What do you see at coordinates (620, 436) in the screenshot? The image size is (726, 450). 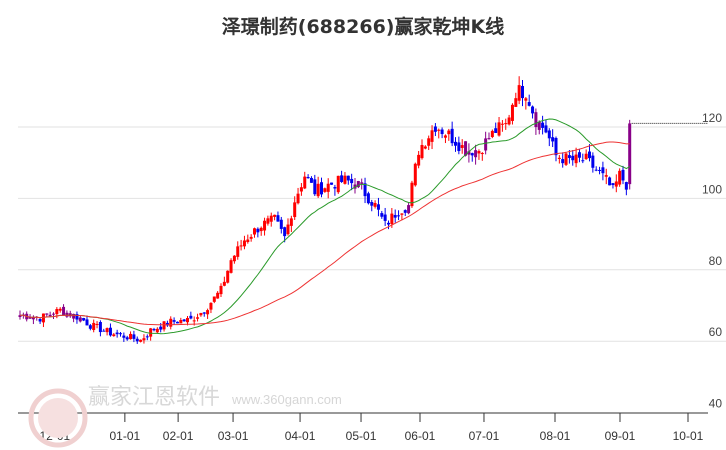 I see `x-tick-label: 09-01` at bounding box center [620, 436].